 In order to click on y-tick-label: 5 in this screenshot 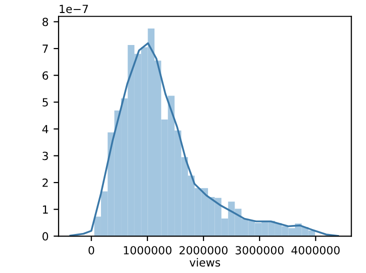, I will do `click(45, 102)`.